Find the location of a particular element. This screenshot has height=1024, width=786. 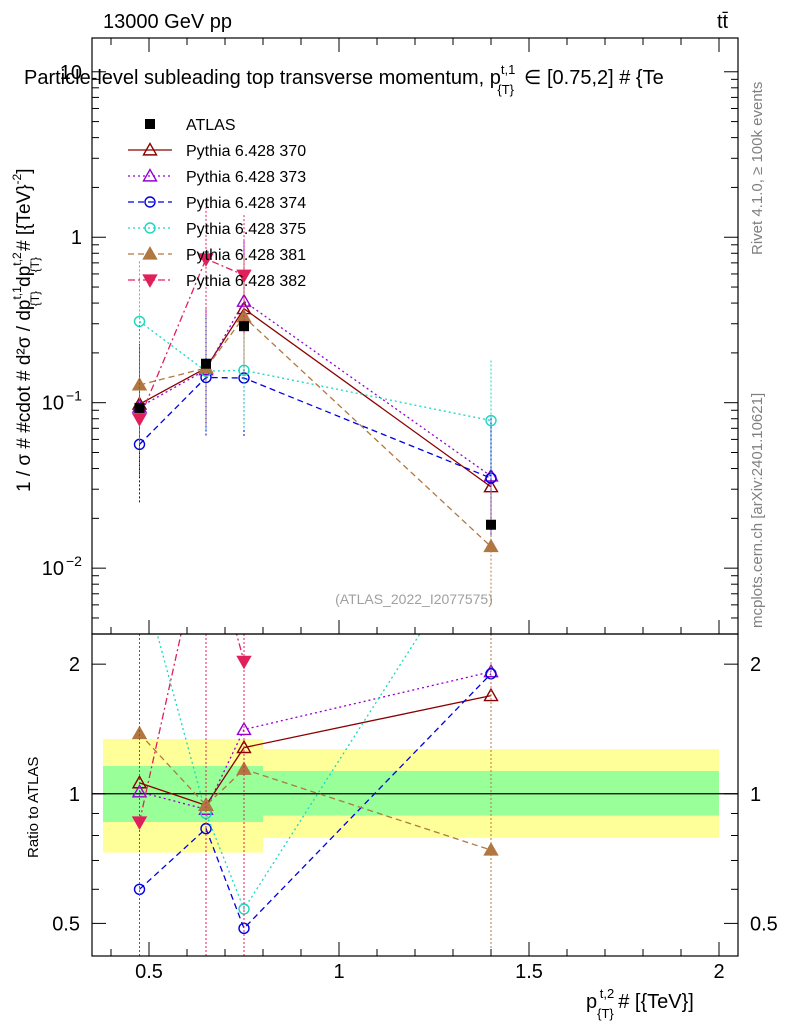

y-tick-label-exp: −2 is located at coordinates (74, 561).